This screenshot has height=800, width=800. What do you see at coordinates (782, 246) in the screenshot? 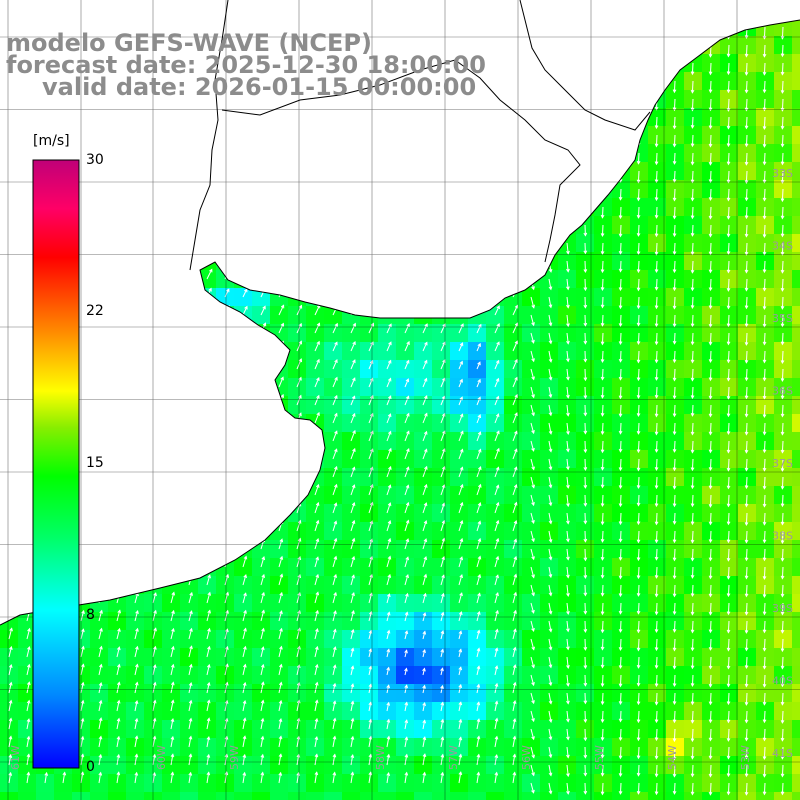
I see `latitude-label: 34S` at bounding box center [782, 246].